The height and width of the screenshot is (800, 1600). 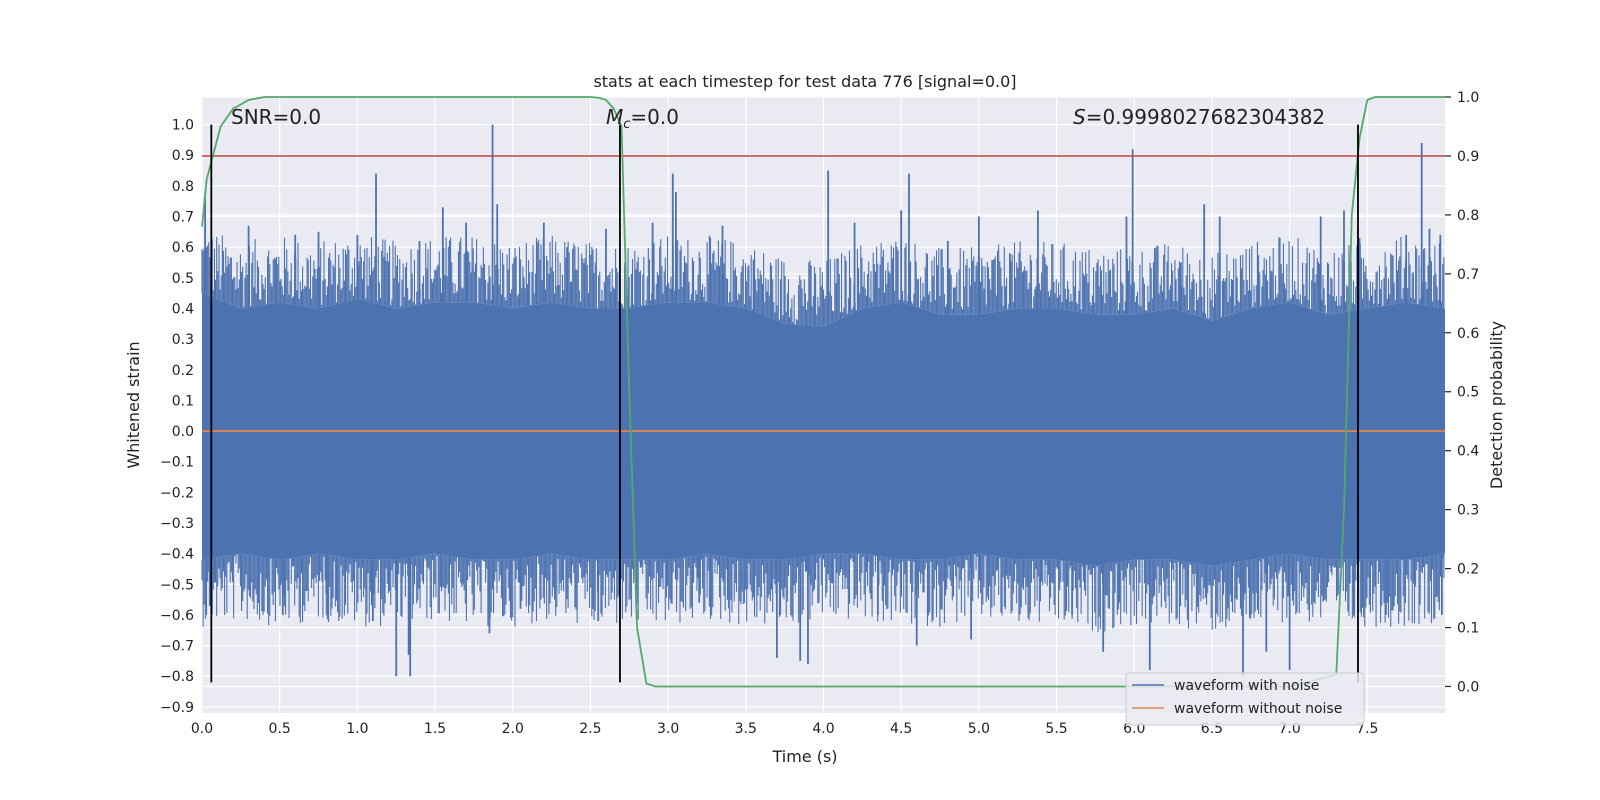 I want to click on y-left-tick-label: 1.0, so click(x=183, y=126).